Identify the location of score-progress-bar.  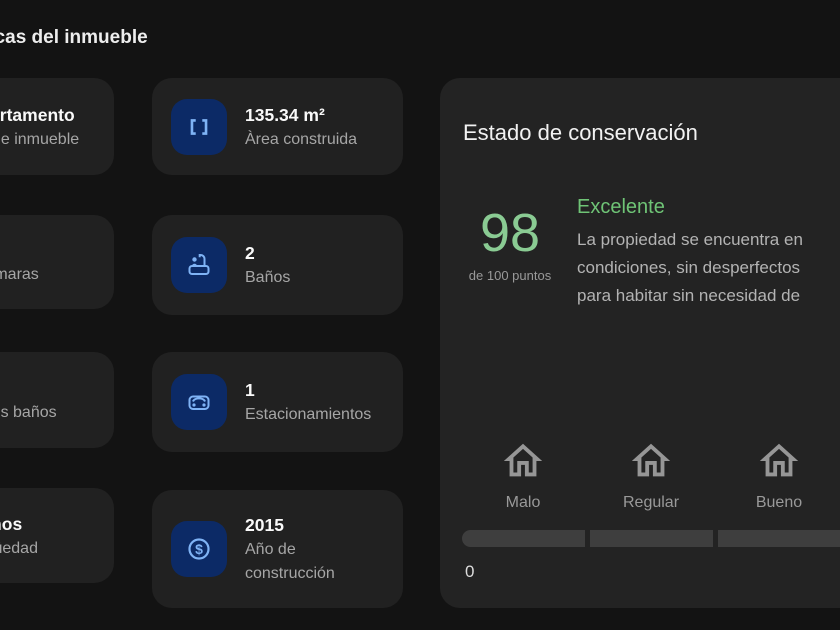
(651, 538).